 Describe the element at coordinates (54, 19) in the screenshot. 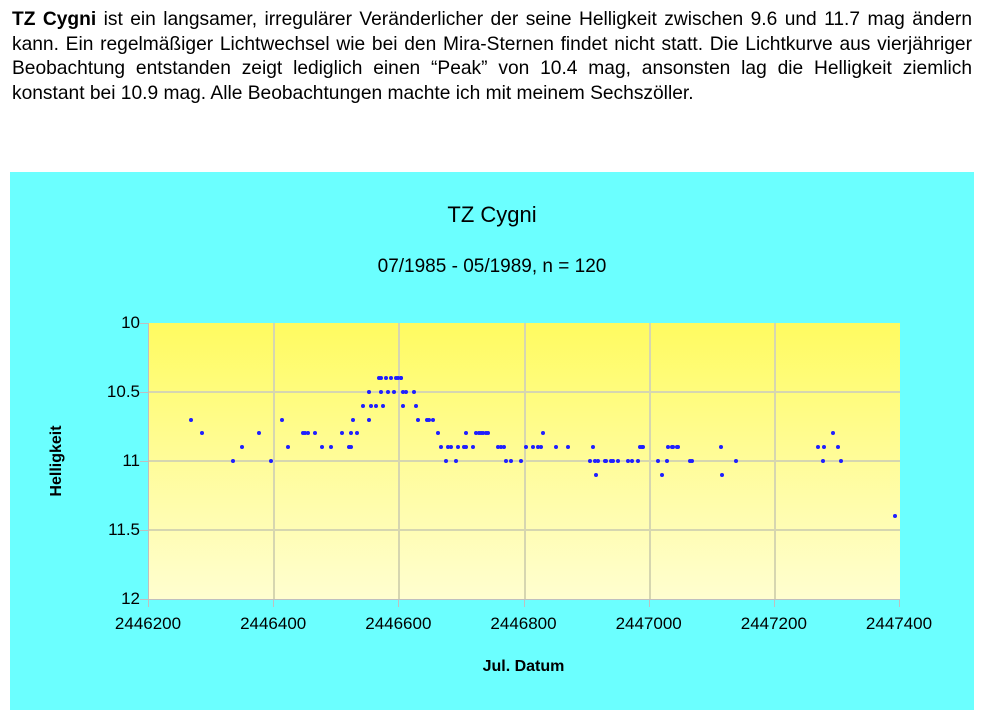

I see `intro-star-name: TZ Cygni` at that location.